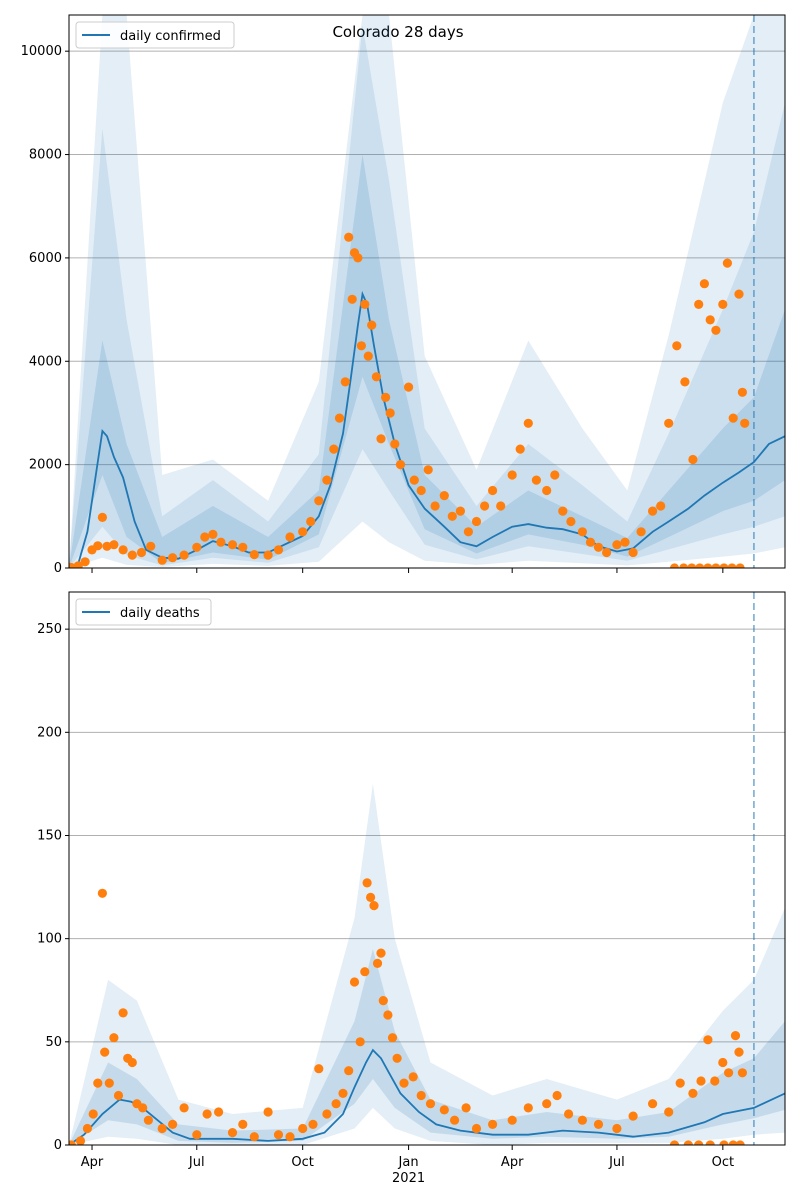  Describe the element at coordinates (723, 1162) in the screenshot. I see `x-tick-label: Oct` at that location.